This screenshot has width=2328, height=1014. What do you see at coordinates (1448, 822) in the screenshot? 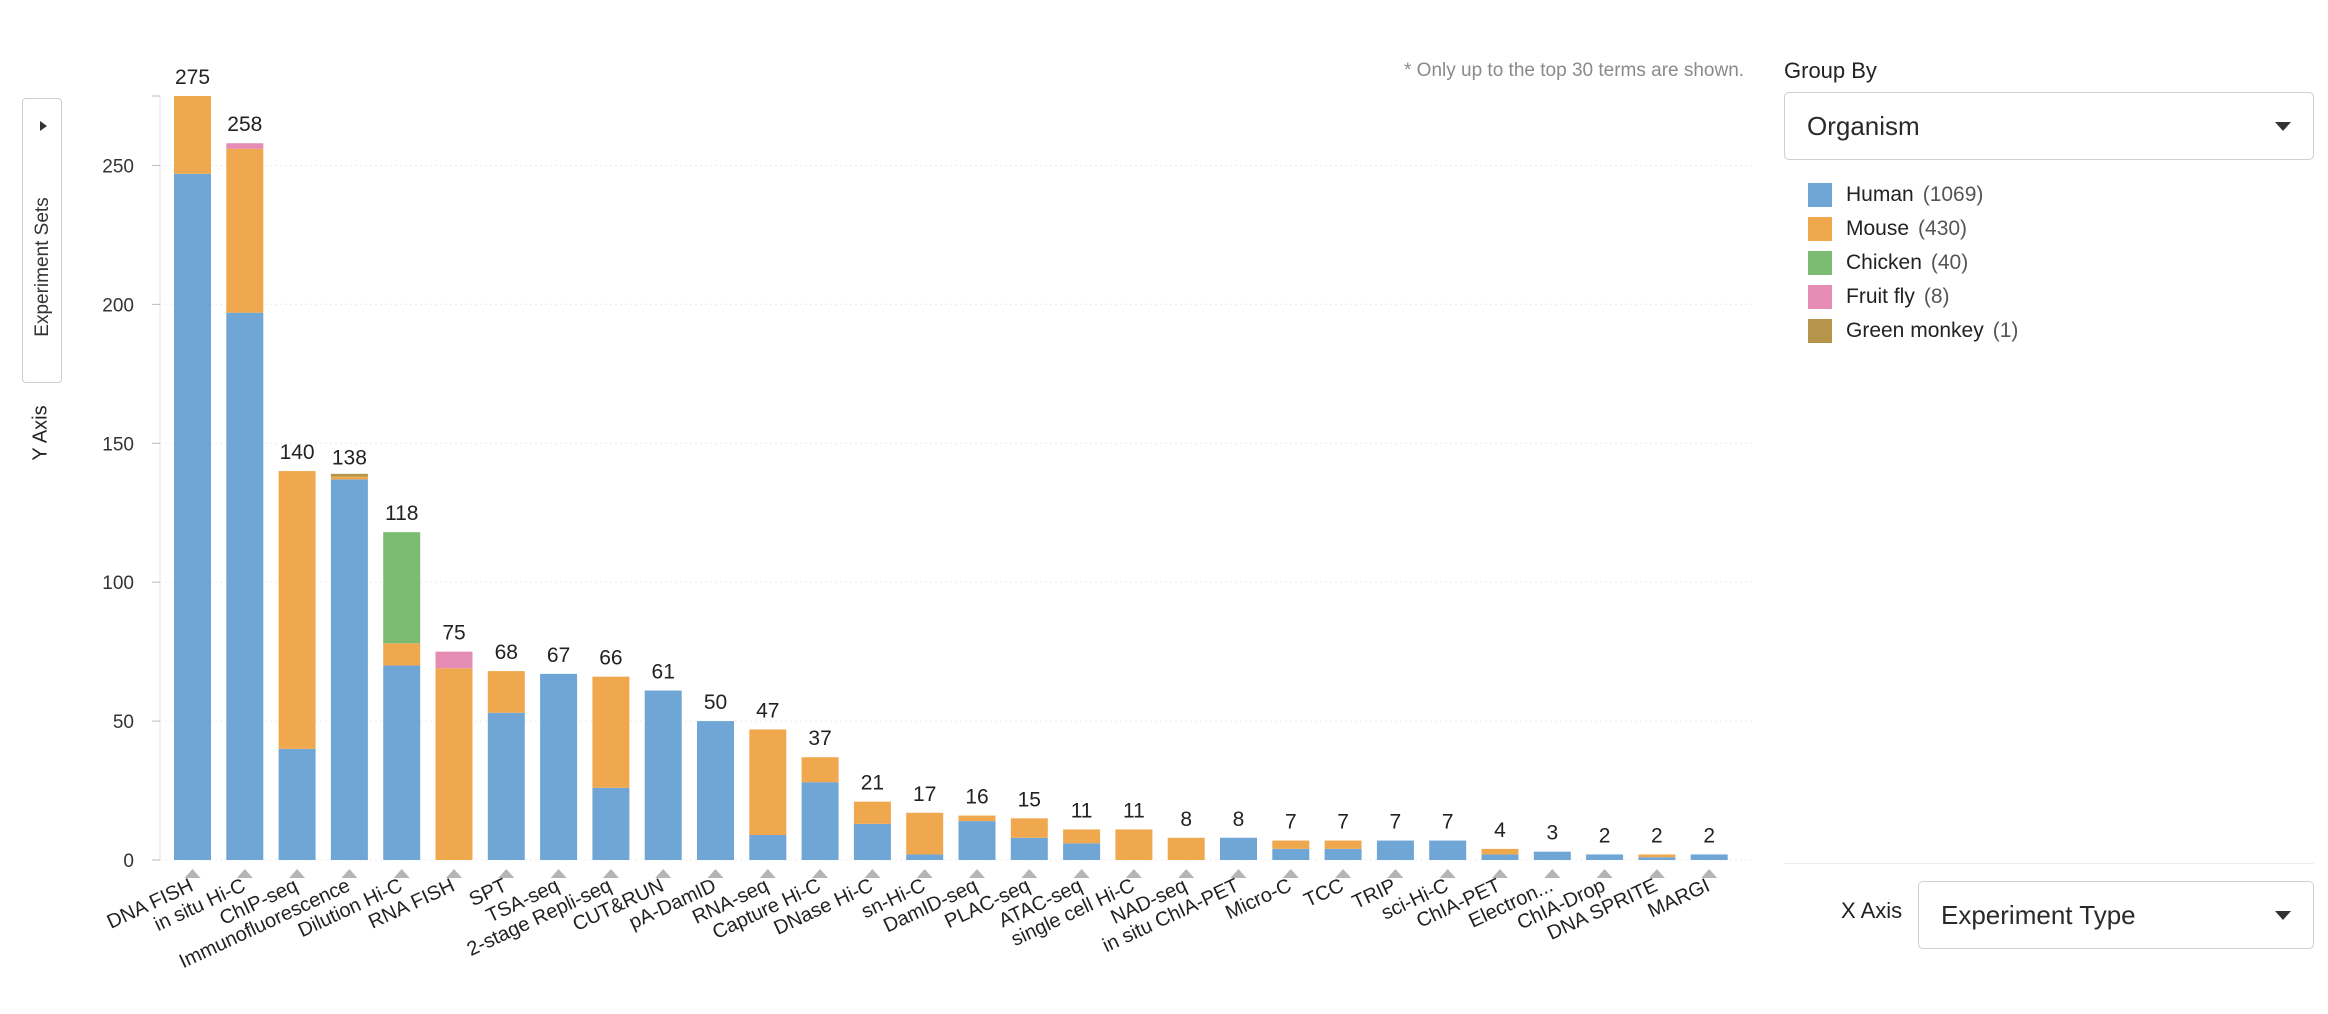
I see `bar-total-label: 7` at bounding box center [1448, 822].